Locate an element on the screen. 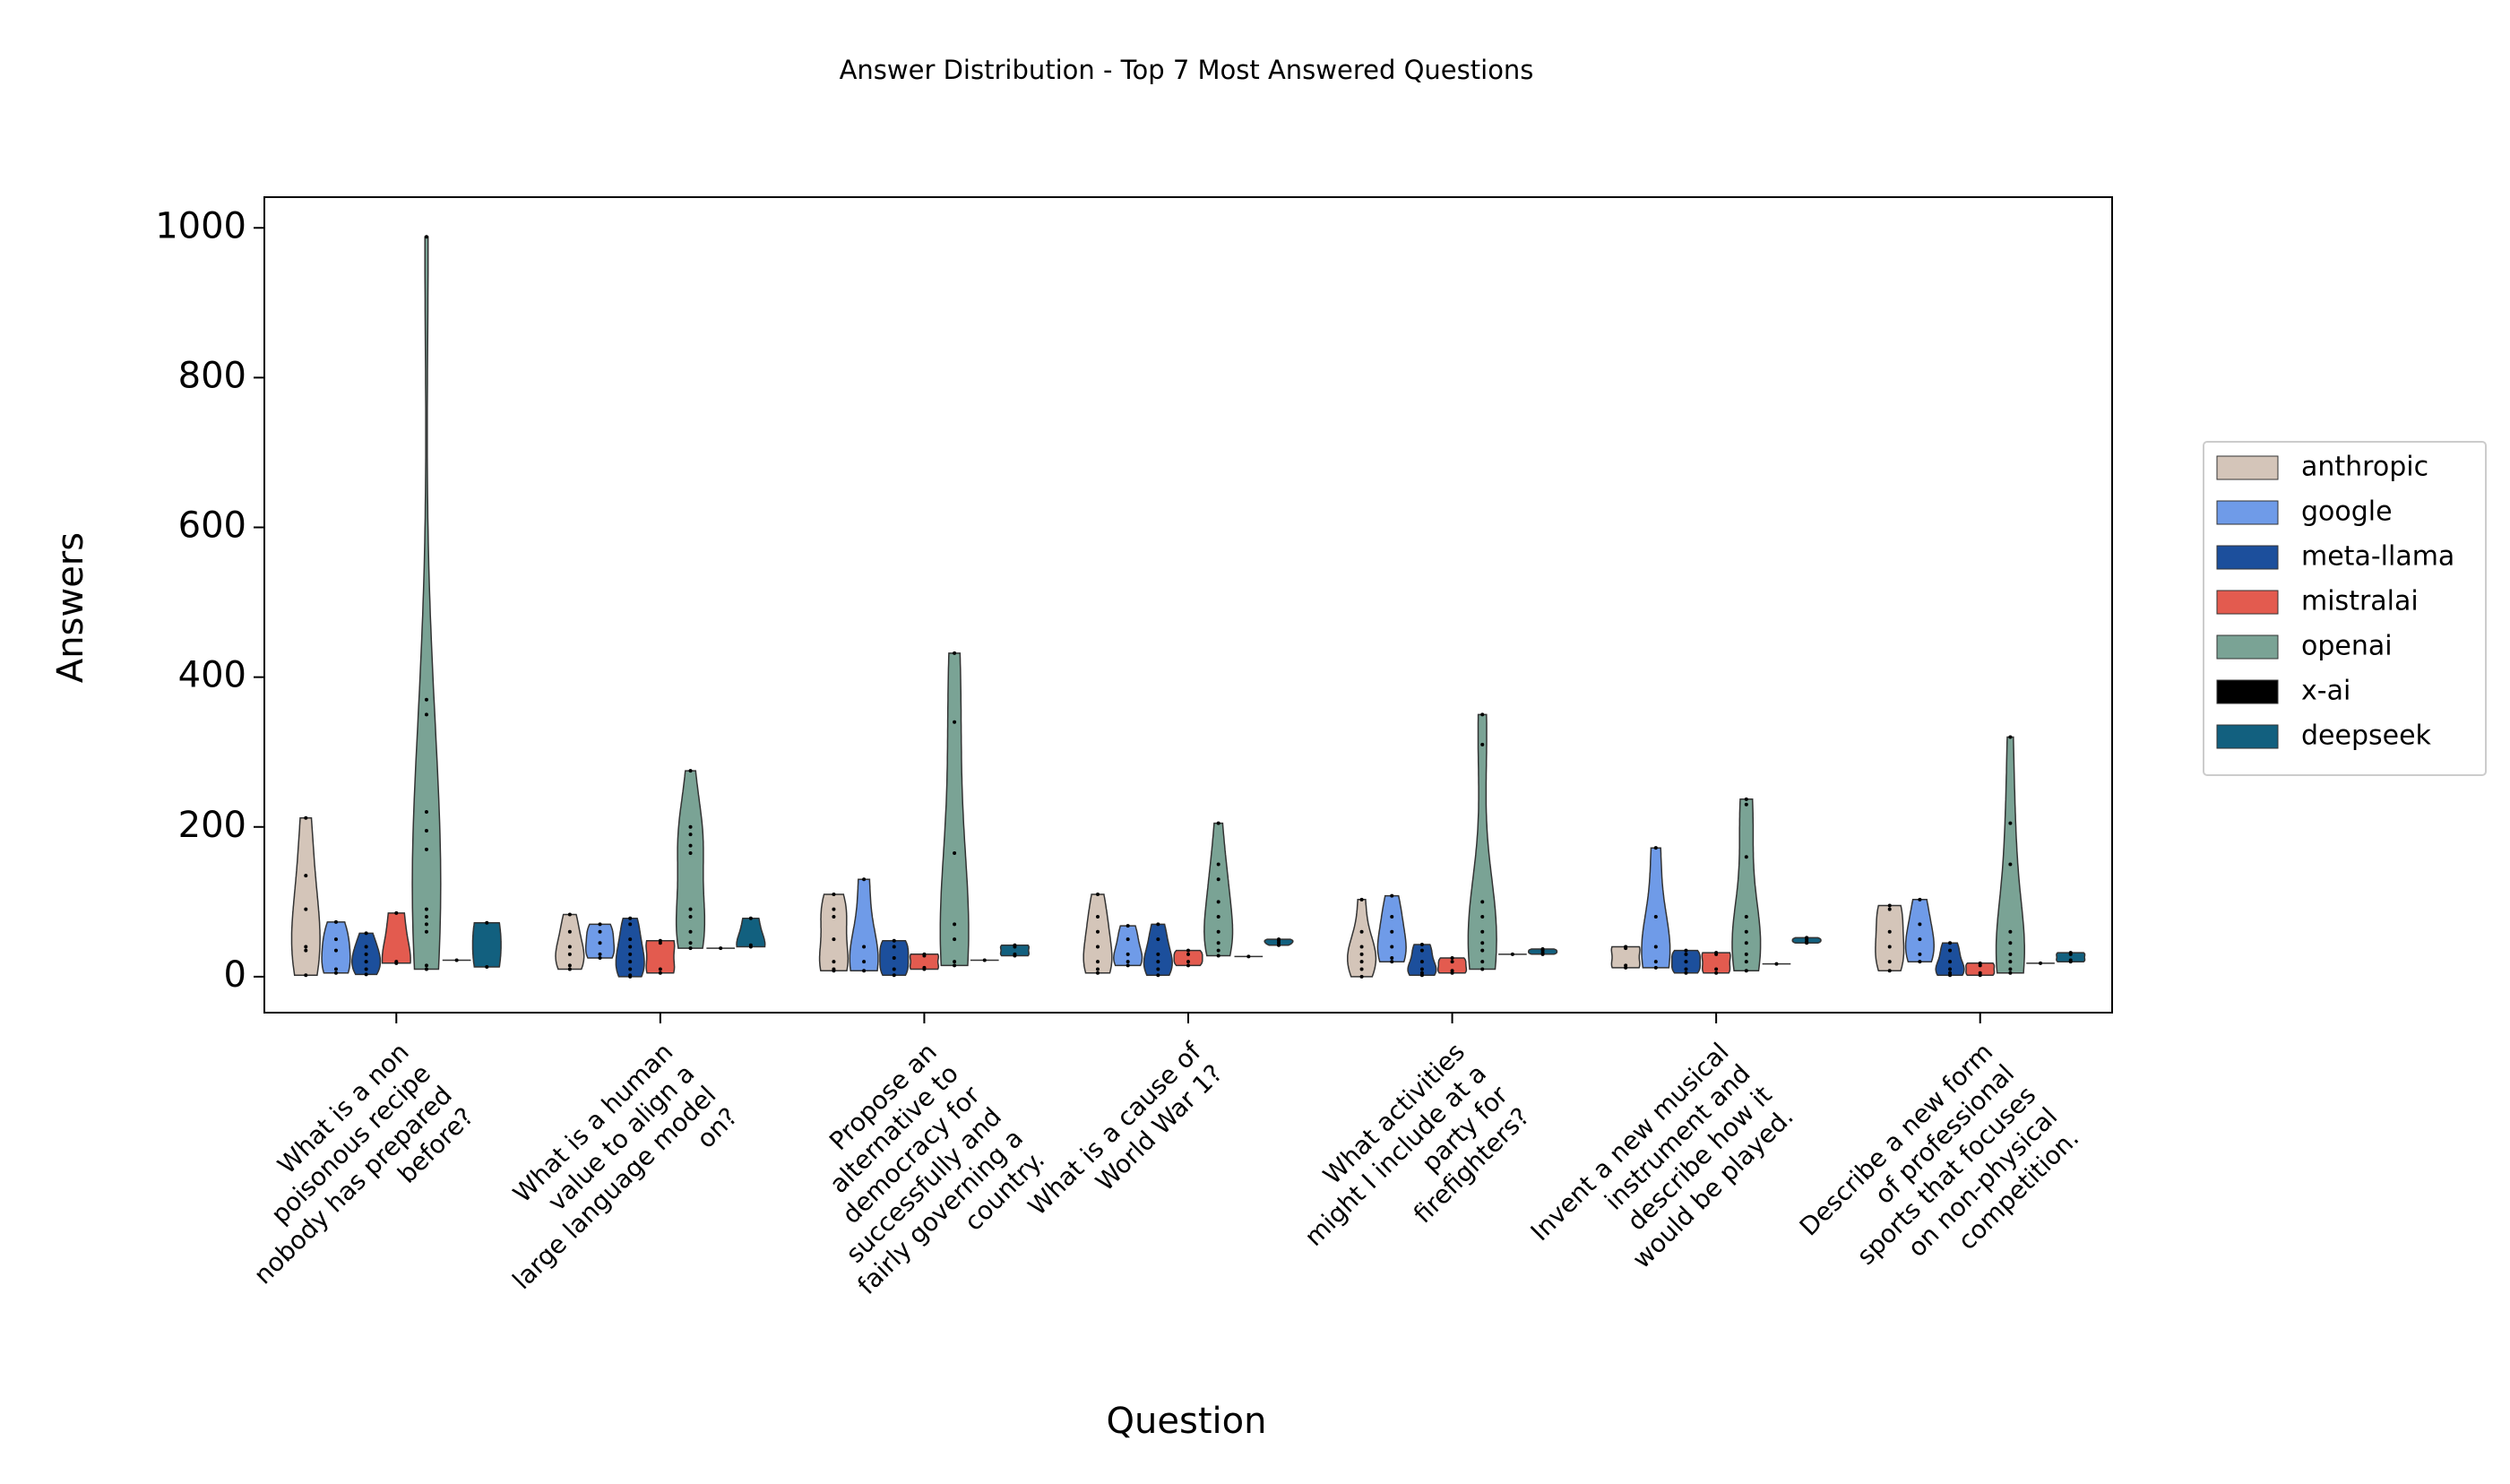 The height and width of the screenshot is (1484, 2510). legend-label: meta-llama is located at coordinates (2377, 557).